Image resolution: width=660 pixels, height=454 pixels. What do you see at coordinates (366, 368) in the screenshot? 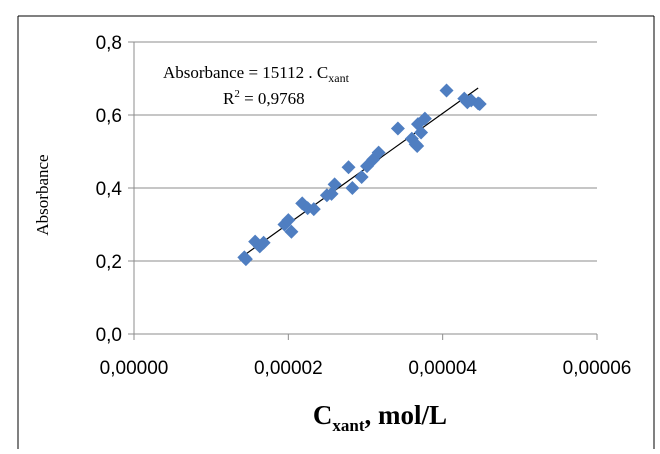
I see `x-tick-labels: 0,00000 0,00002 0,00004 0,00006` at bounding box center [366, 368].